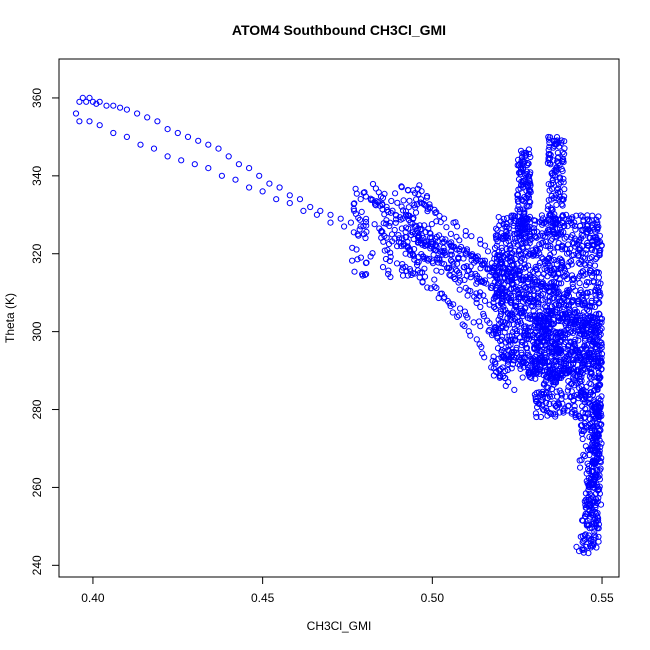 The image size is (650, 650). What do you see at coordinates (37, 409) in the screenshot?
I see `y-tick-label: 280` at bounding box center [37, 409].